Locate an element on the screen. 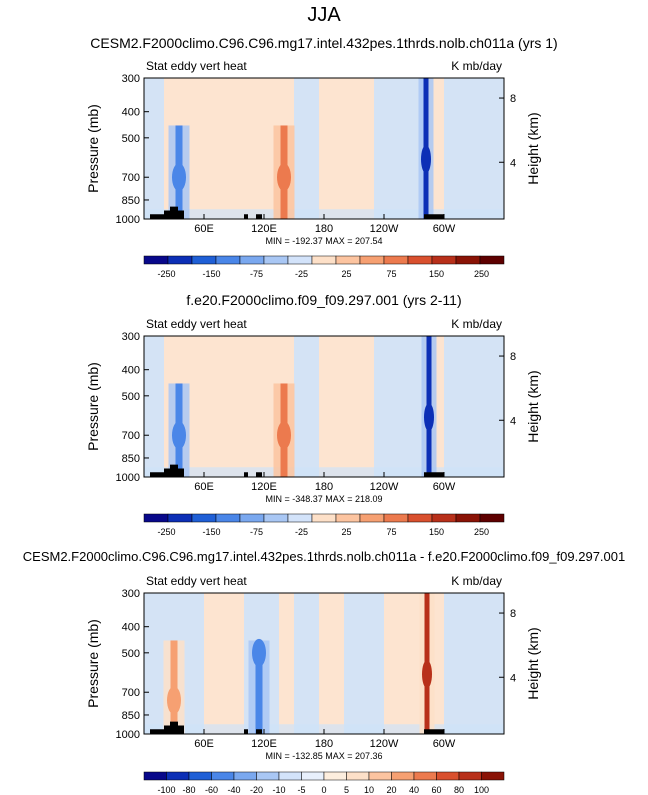 The image size is (648, 795). colorbar-label: 25 is located at coordinates (346, 532).